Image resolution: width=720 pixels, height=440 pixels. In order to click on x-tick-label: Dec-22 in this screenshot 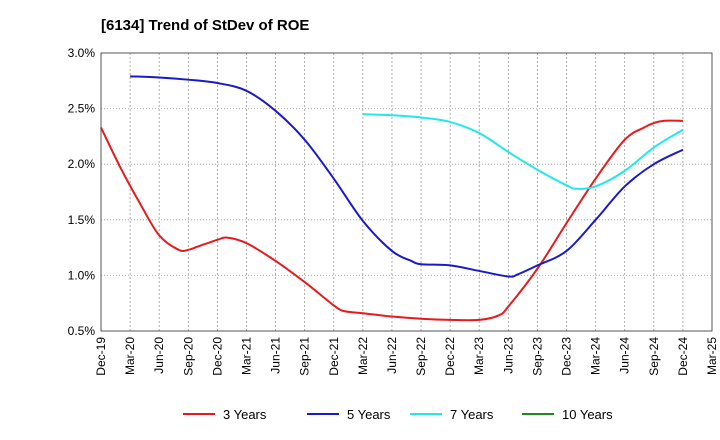, I will do `click(450, 356)`.